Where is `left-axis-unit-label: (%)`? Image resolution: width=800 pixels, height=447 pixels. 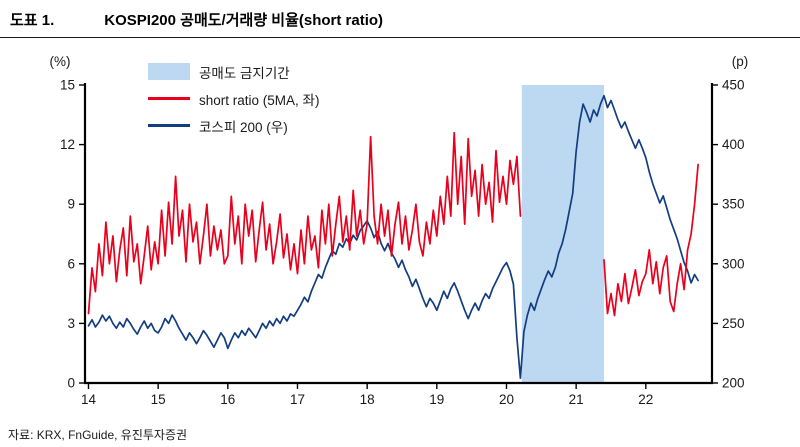 left-axis-unit-label: (%) is located at coordinates (60, 61).